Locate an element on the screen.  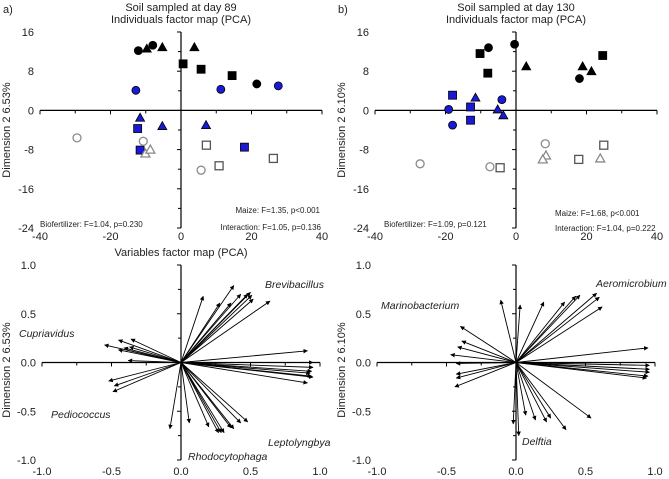
black-circle-point is located at coordinates (514, 44).